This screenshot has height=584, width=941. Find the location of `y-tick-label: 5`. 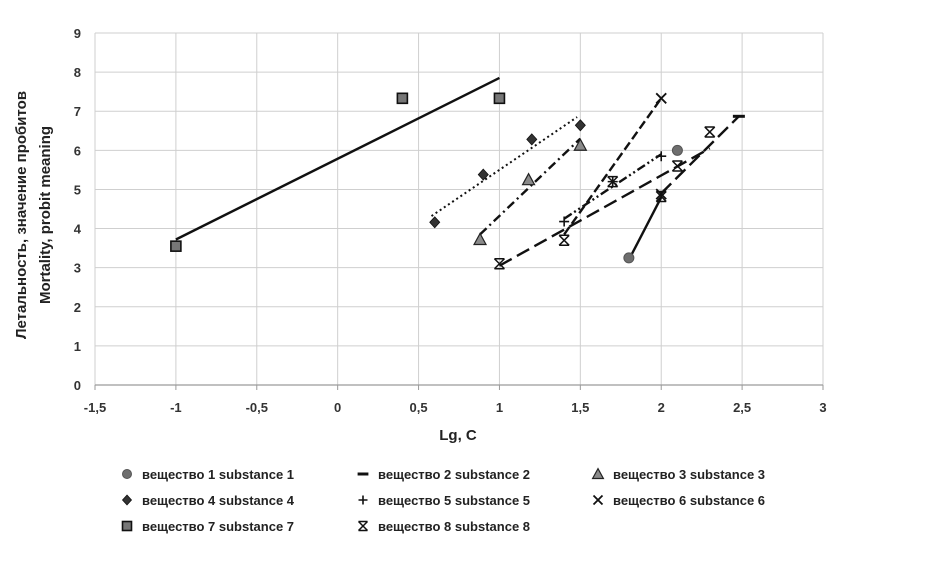

y-tick-label: 5 is located at coordinates (77, 189).